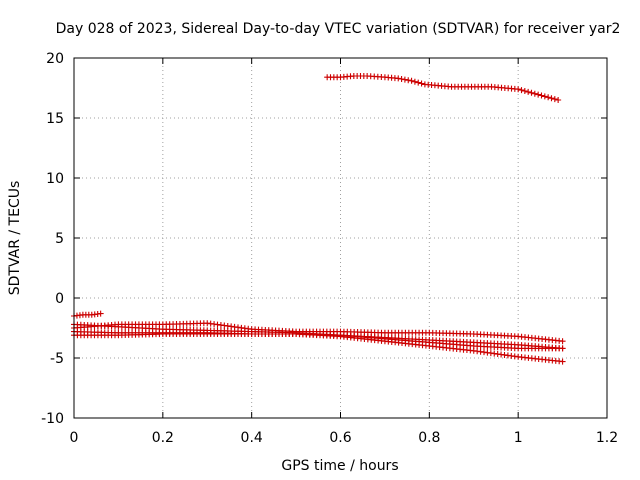 The image size is (640, 480). What do you see at coordinates (429, 438) in the screenshot?
I see `x-tick-label: 0.8` at bounding box center [429, 438].